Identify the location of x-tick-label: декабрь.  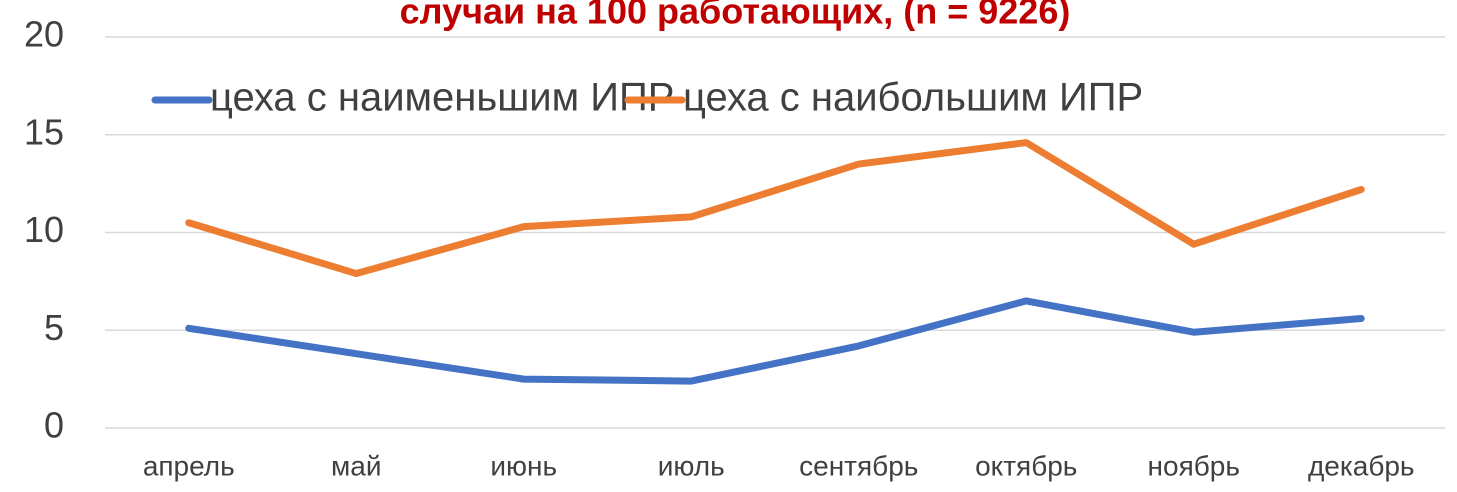
(1361, 465).